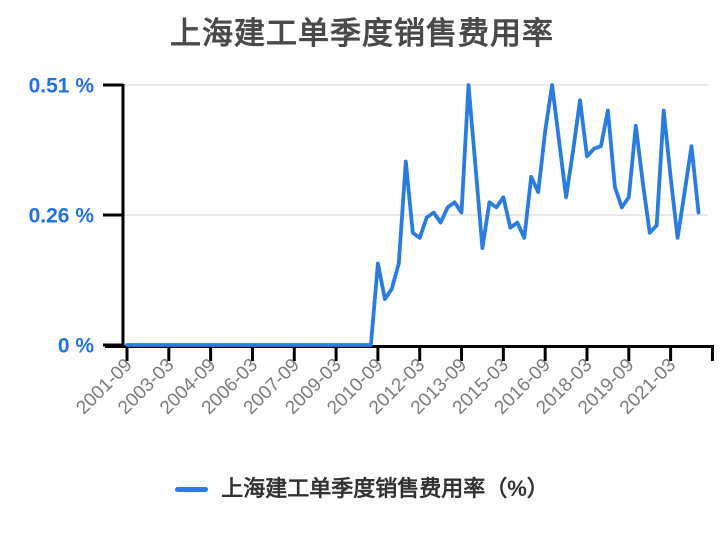 The height and width of the screenshot is (540, 724). I want to click on legend-line-swatch, so click(192, 489).